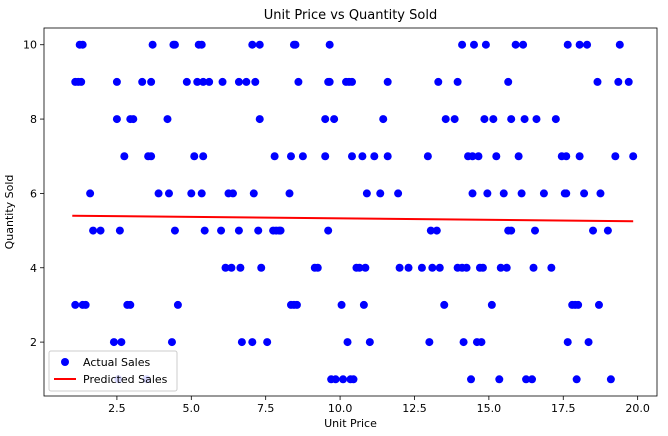 This screenshot has width=668, height=436. I want to click on x-axis-label: Unit Price, so click(350, 423).